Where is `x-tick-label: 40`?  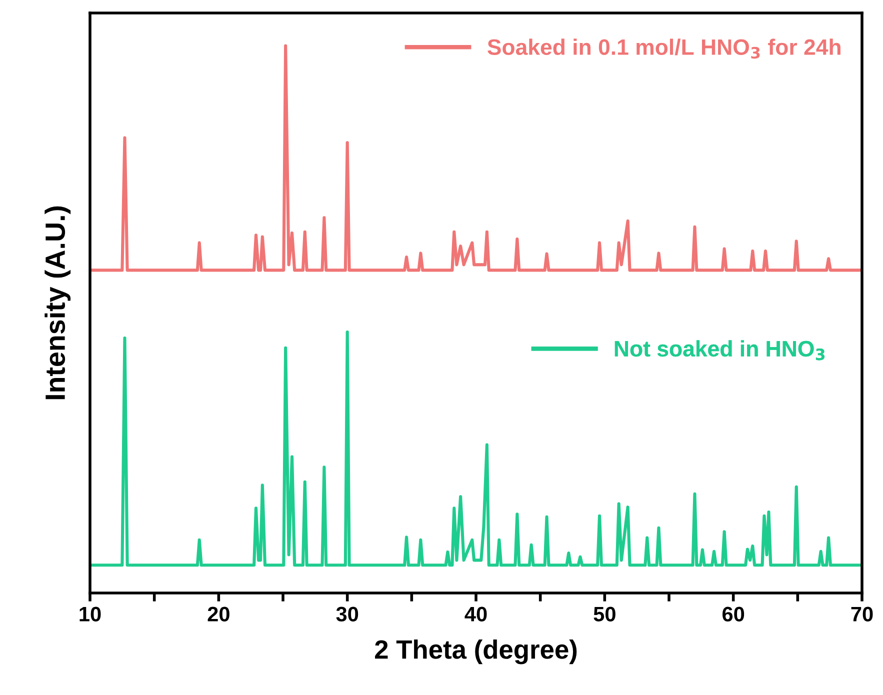 x-tick-label: 40 is located at coordinates (475, 614).